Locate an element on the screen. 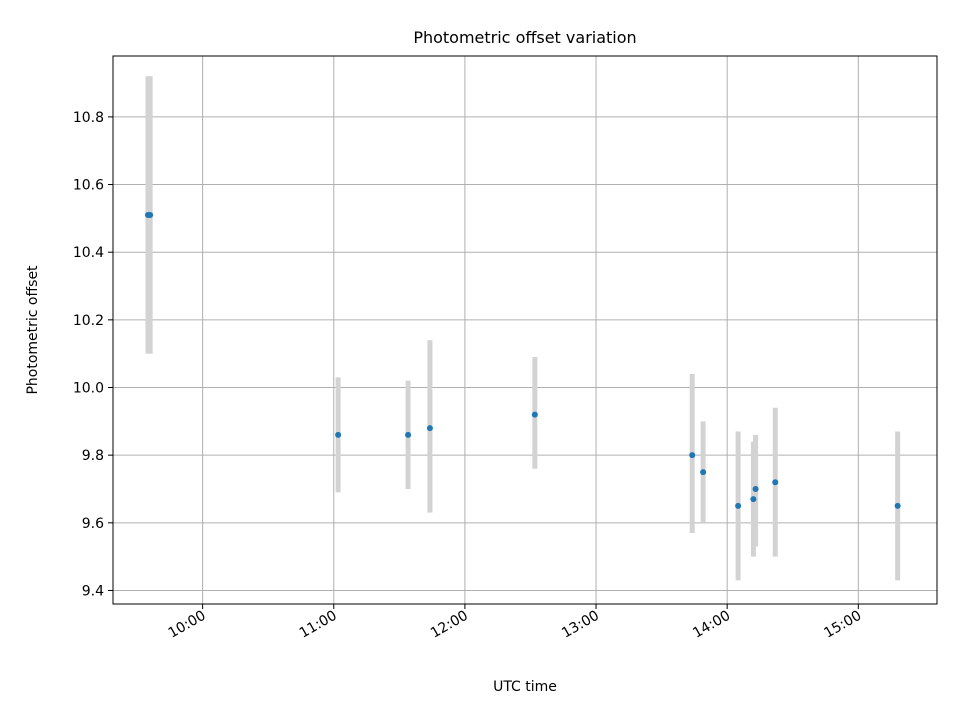 The image size is (960, 720). x-tick-label: 10:00 is located at coordinates (187, 625).